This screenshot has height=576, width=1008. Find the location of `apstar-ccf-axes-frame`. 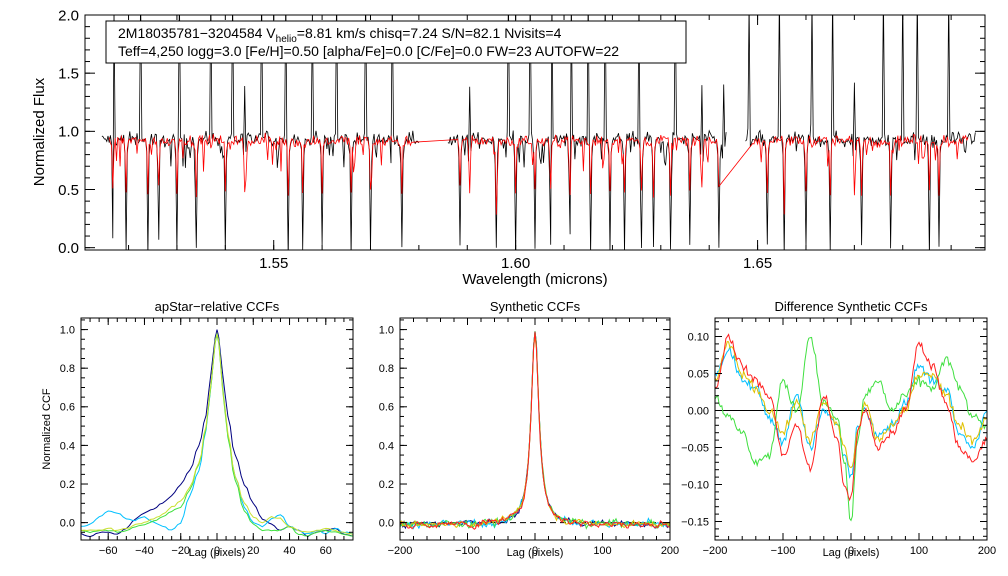

apstar-ccf-axes-frame is located at coordinates (217, 429).